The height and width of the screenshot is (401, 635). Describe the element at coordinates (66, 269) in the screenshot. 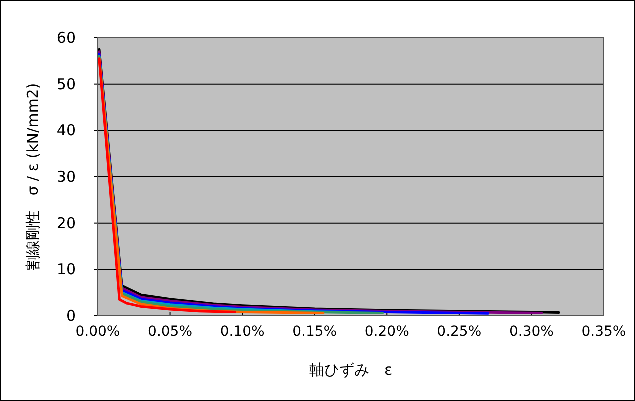

I see `y-tick-label: 10` at that location.